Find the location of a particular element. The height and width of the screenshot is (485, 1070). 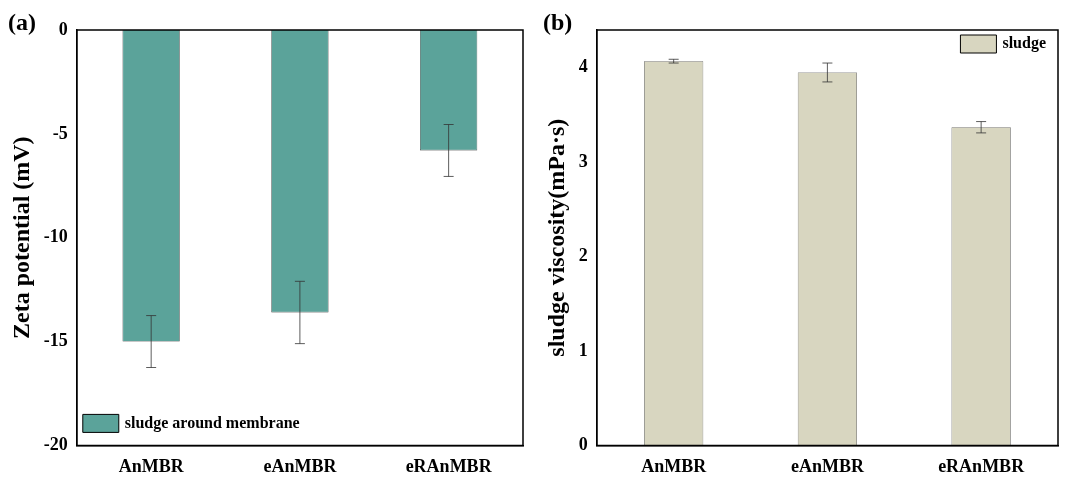

chart-title: (a) is located at coordinates (22, 22).